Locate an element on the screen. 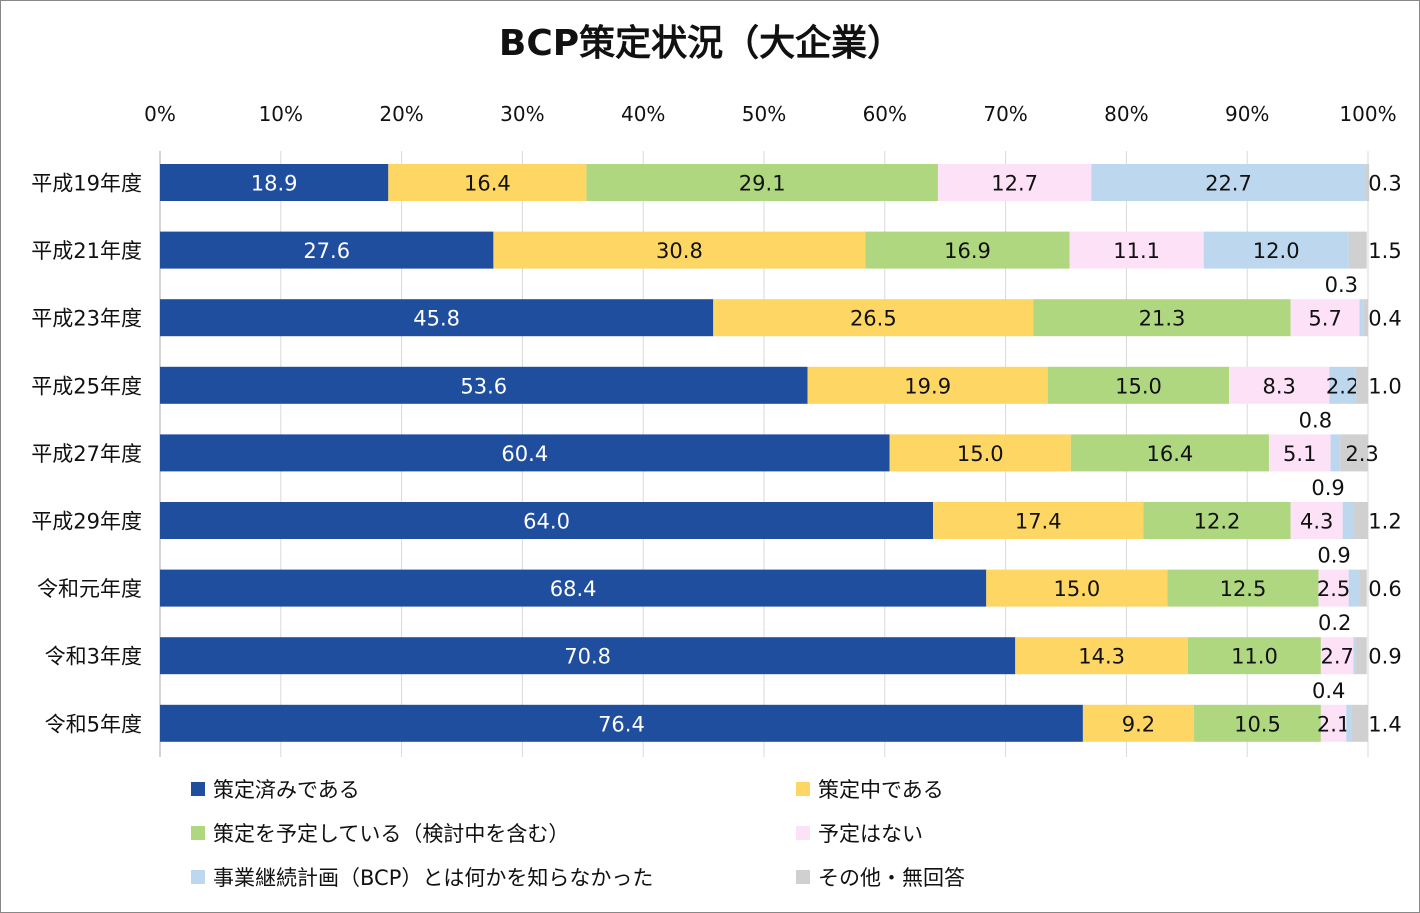 The width and height of the screenshot is (1420, 913). y-category-label: 平成23年度 is located at coordinates (86, 319).